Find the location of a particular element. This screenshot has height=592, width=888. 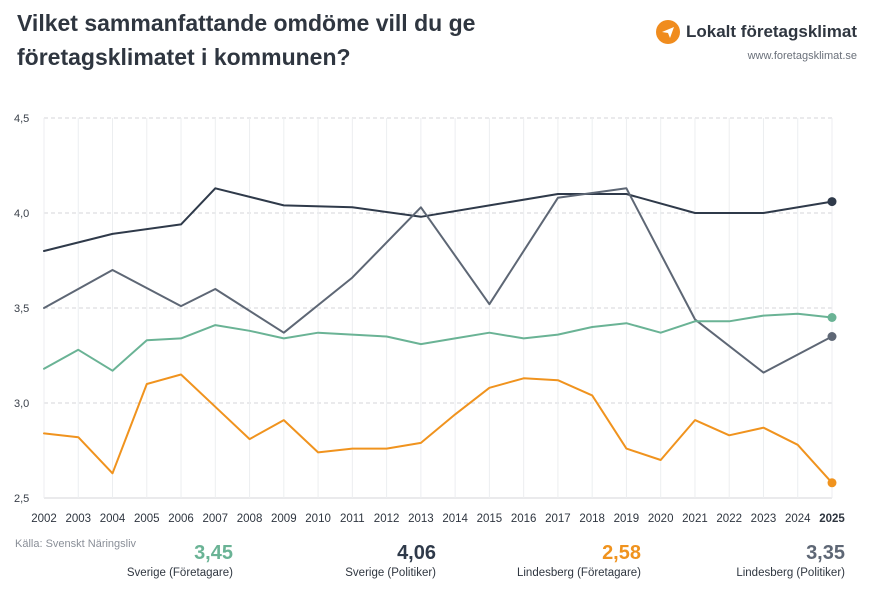

x-tick-label: 2013 is located at coordinates (421, 519).